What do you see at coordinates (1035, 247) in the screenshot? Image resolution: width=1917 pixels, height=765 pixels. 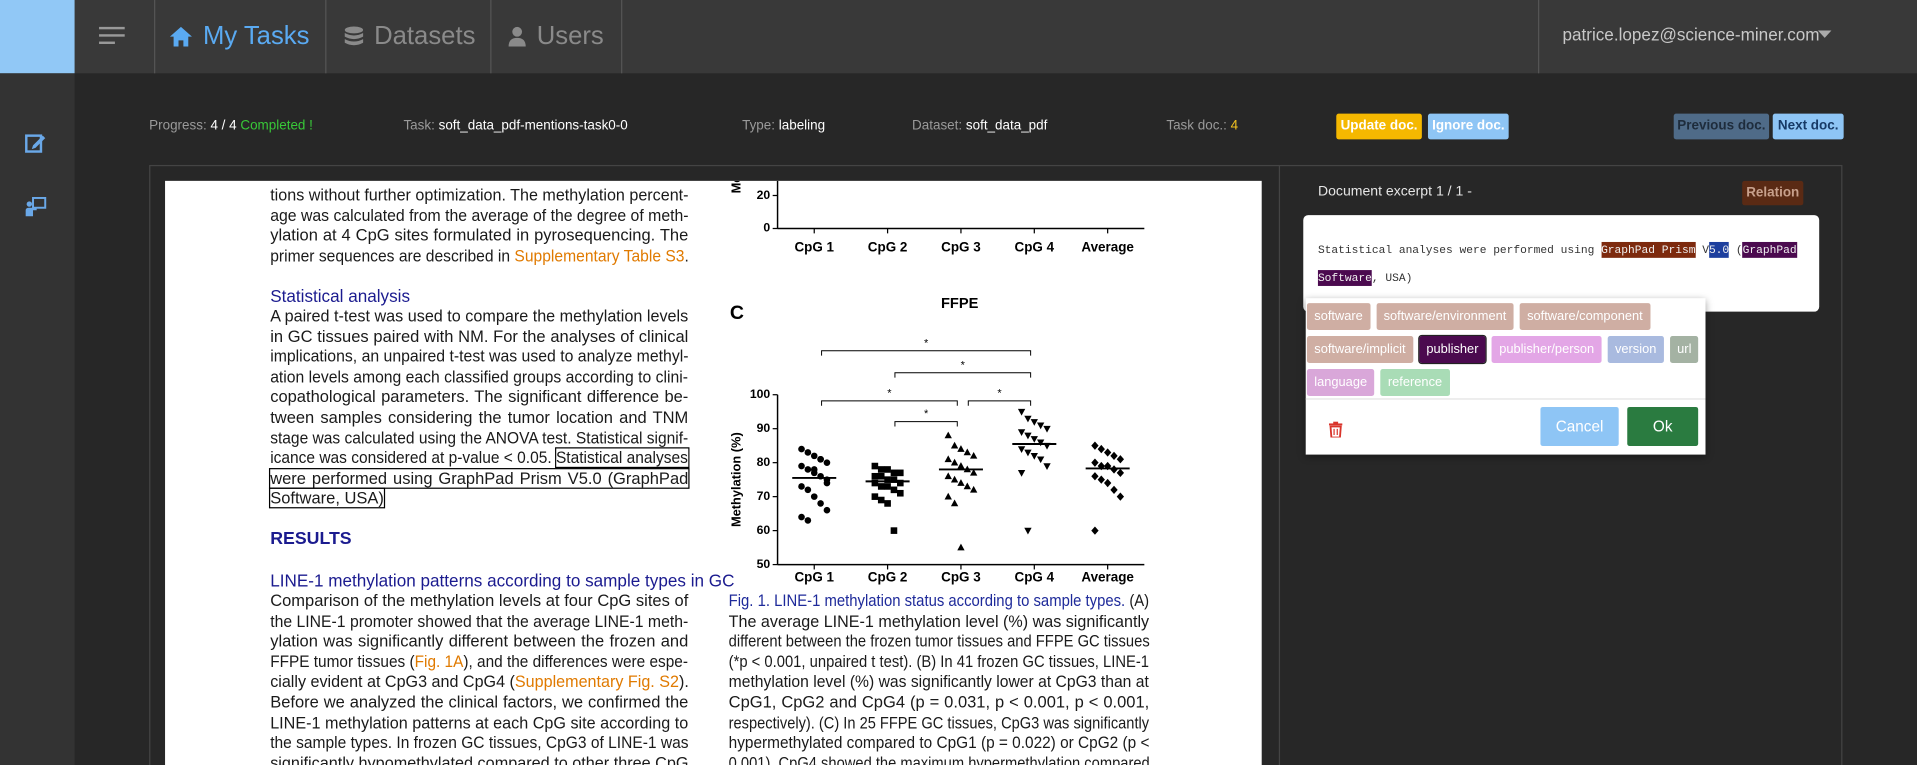 I see `x-tick-label: CpG 4` at bounding box center [1035, 247].